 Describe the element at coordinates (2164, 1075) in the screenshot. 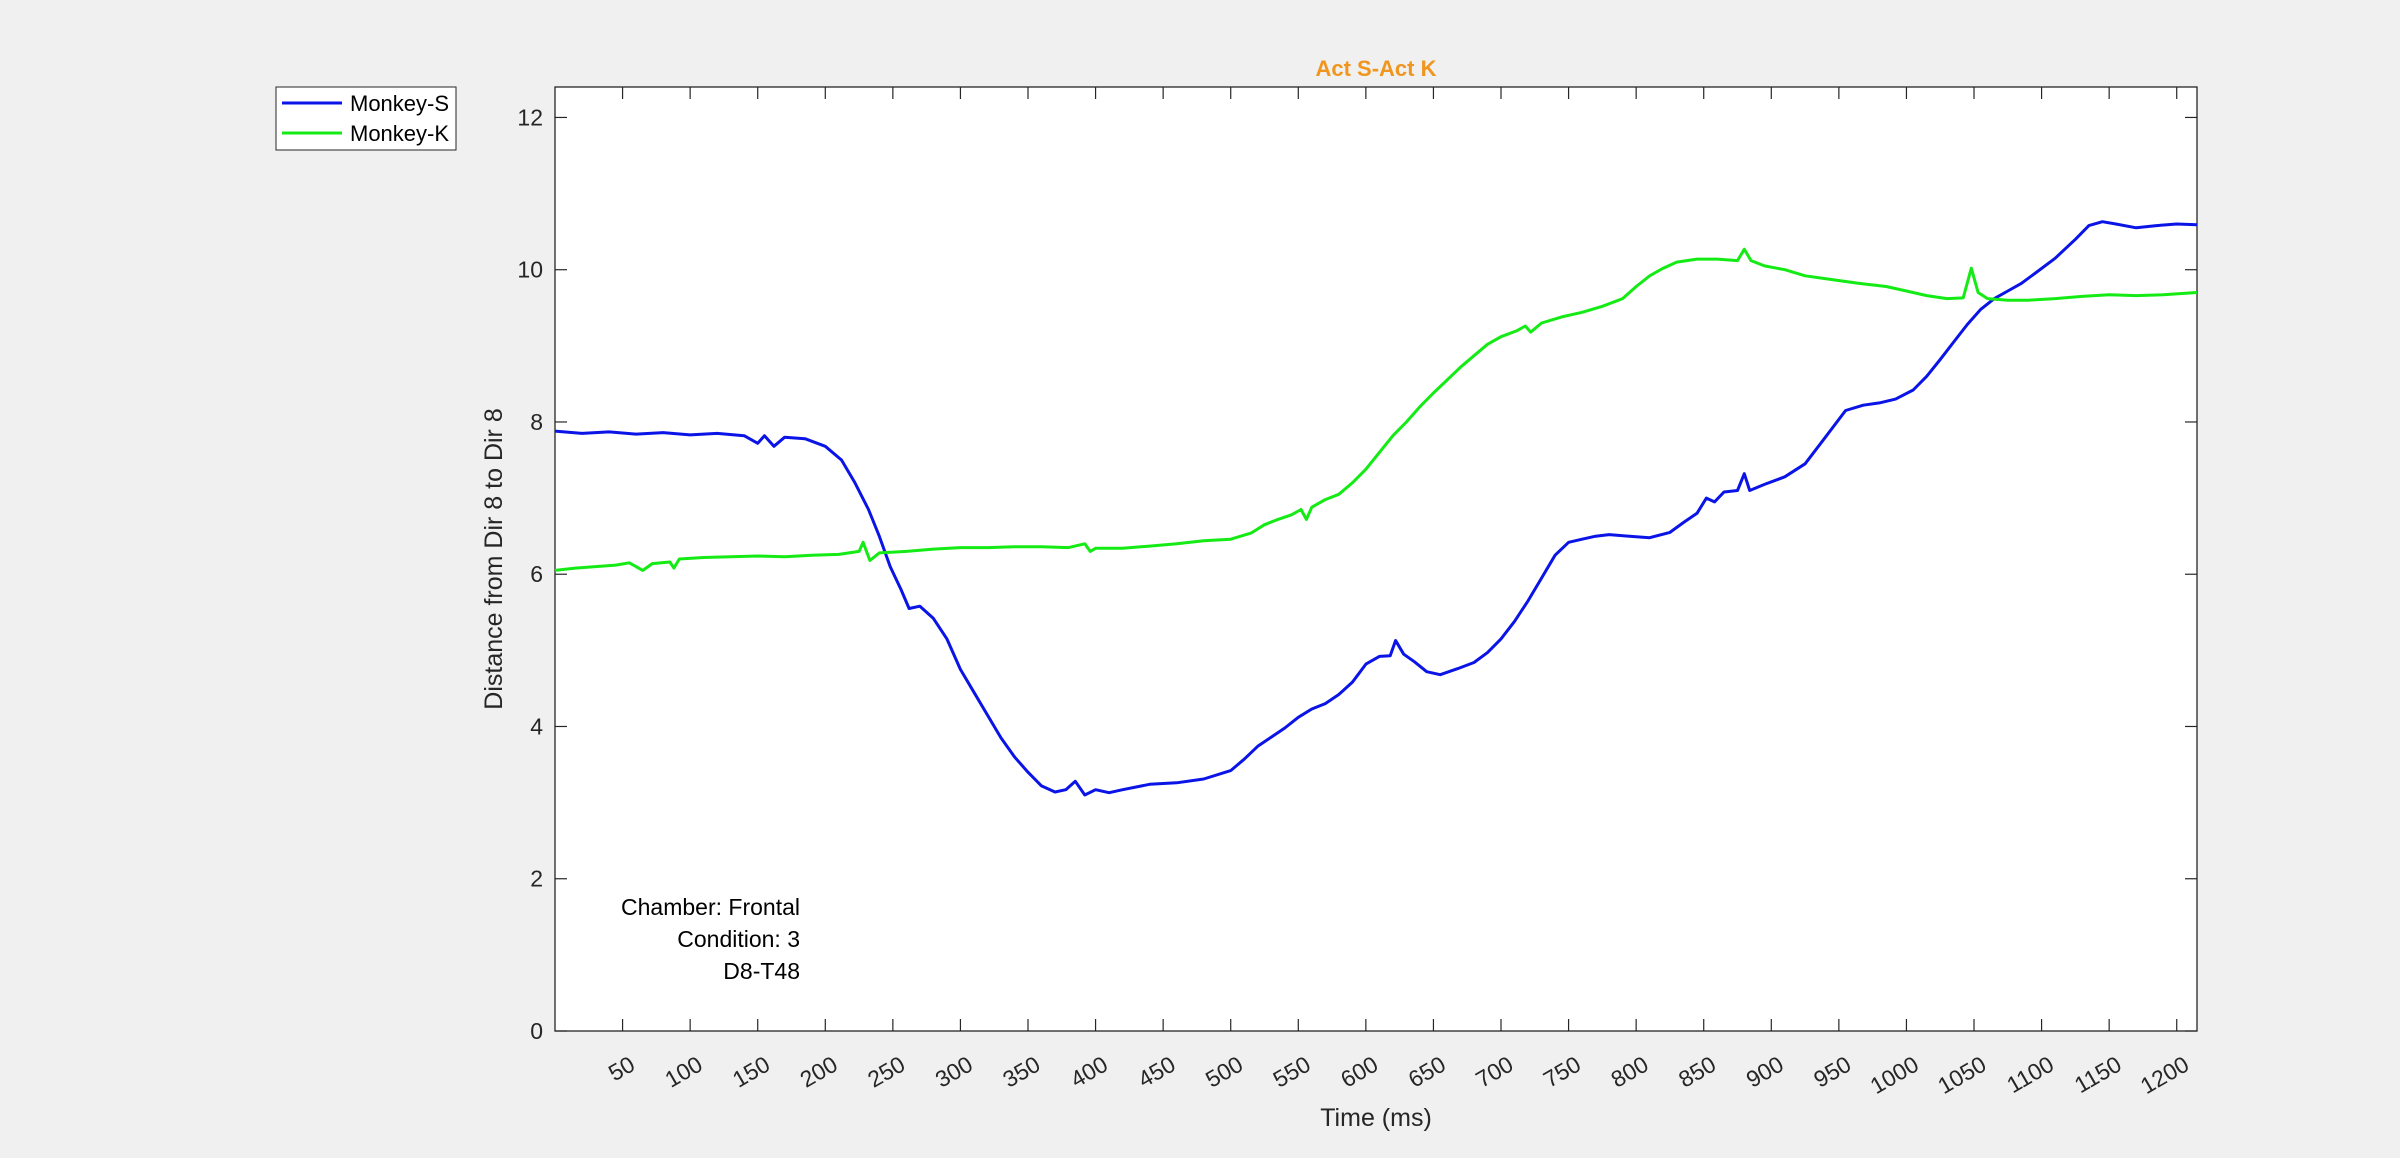

I see `x-tick-label: 1200` at that location.